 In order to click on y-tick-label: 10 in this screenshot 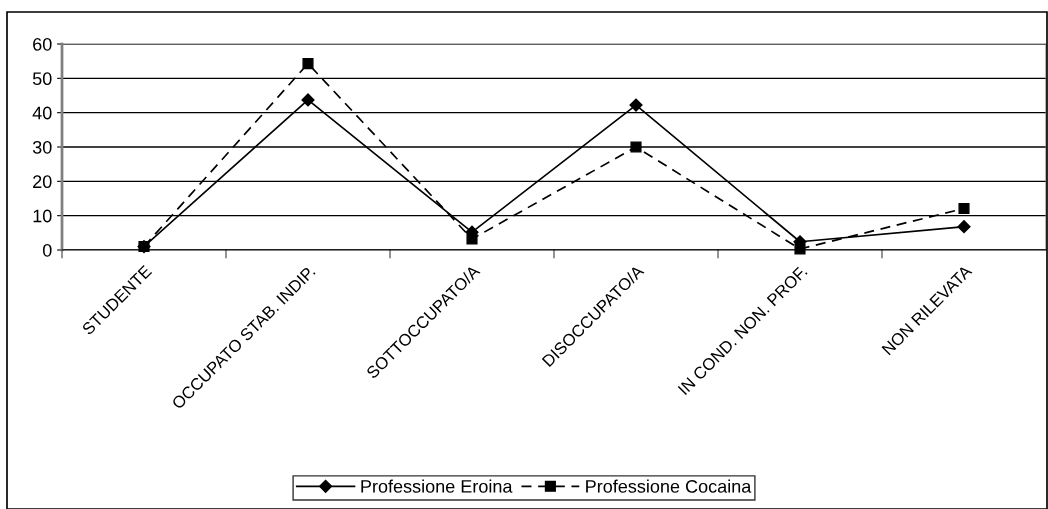, I will do `click(42, 216)`.